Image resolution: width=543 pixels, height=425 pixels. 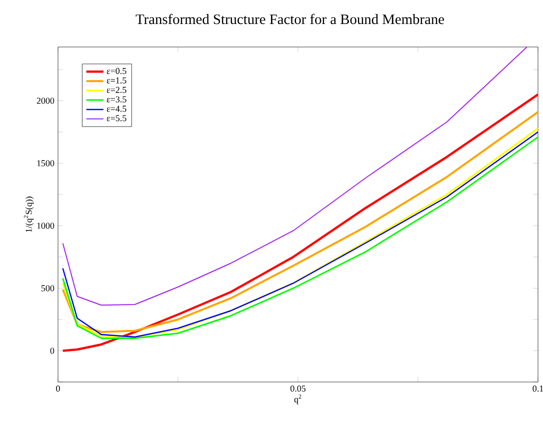 What do you see at coordinates (116, 89) in the screenshot?
I see `legend-label: ε=2.5` at bounding box center [116, 89].